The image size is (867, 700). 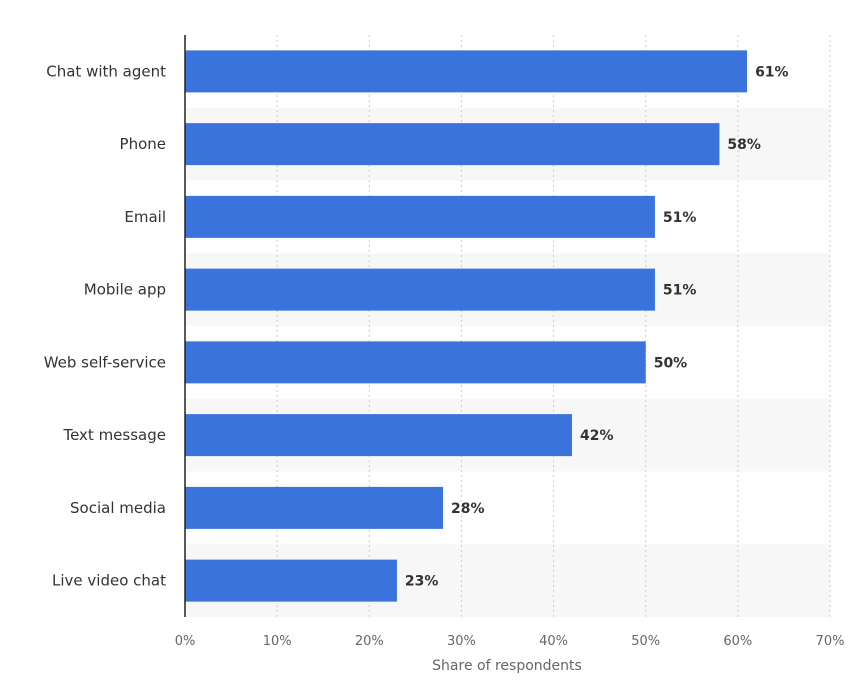 I want to click on category-label: Live video chat, so click(x=109, y=581).